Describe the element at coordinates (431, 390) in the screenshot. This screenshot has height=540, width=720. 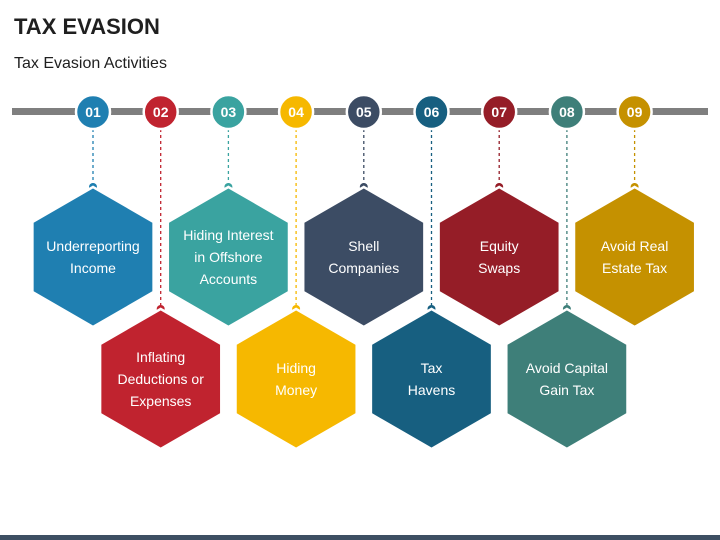
I see `step-label-line: Havens` at that location.